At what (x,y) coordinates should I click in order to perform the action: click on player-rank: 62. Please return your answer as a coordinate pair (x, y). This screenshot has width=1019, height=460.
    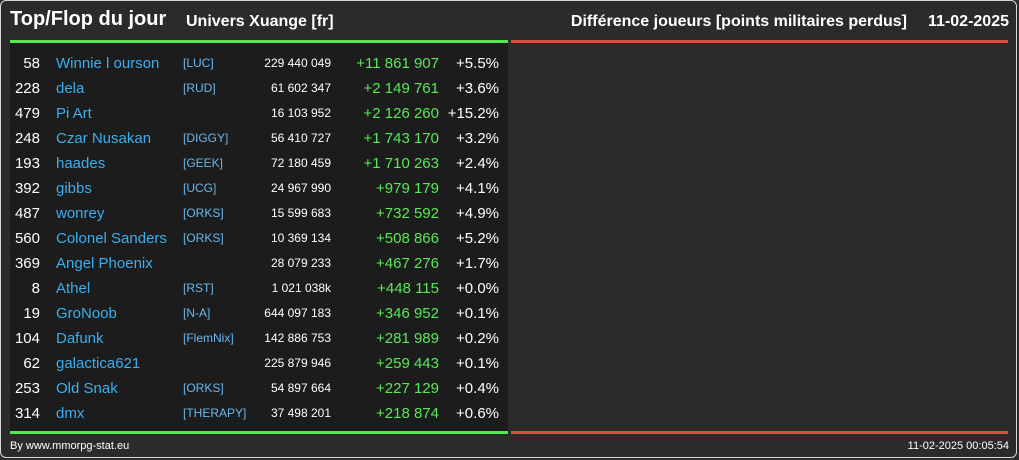
    Looking at the image, I should click on (31, 363).